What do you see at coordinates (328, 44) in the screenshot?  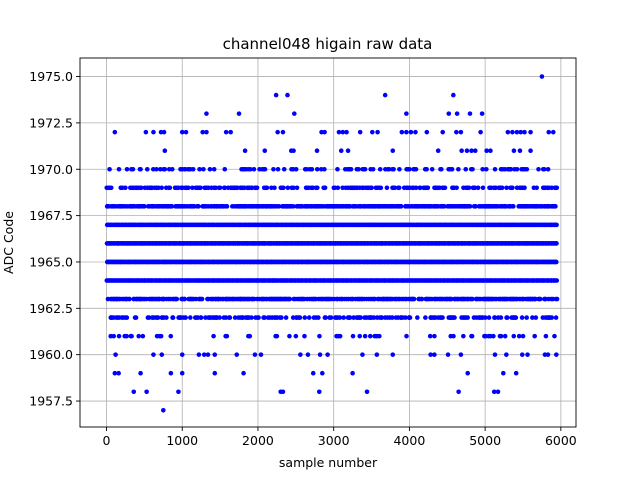 I see `chart-title: channel048 higain raw data` at bounding box center [328, 44].